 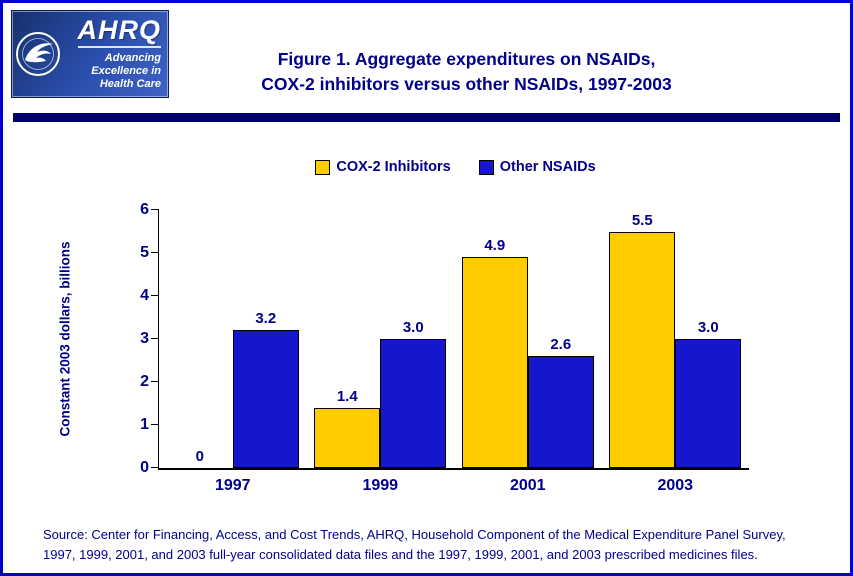 I want to click on bar-slot-other-nsaids-1999: 3.0, so click(x=413, y=339).